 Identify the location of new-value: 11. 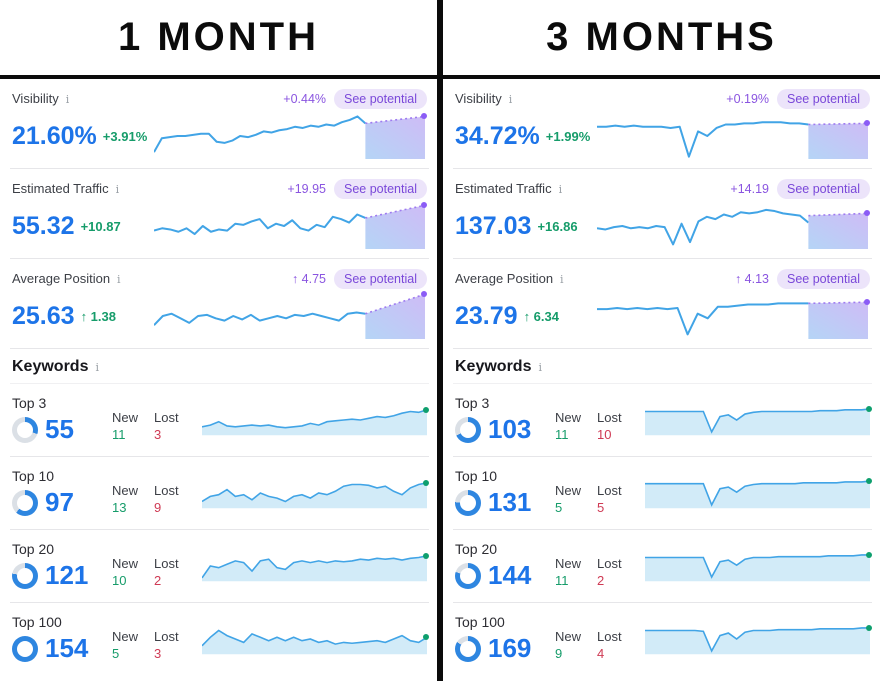
(119, 434).